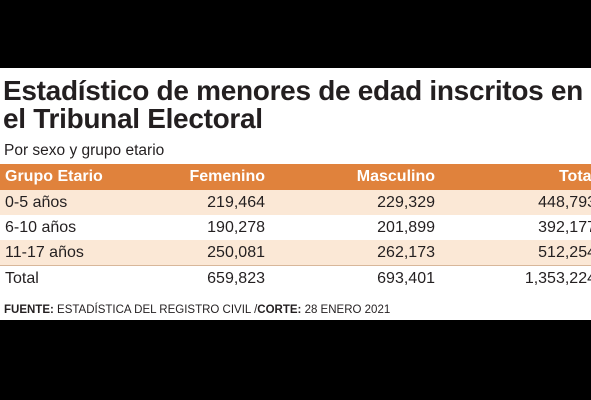 This screenshot has height=400, width=591. Describe the element at coordinates (279, 310) in the screenshot. I see `cutoff-label: CORTE:` at that location.